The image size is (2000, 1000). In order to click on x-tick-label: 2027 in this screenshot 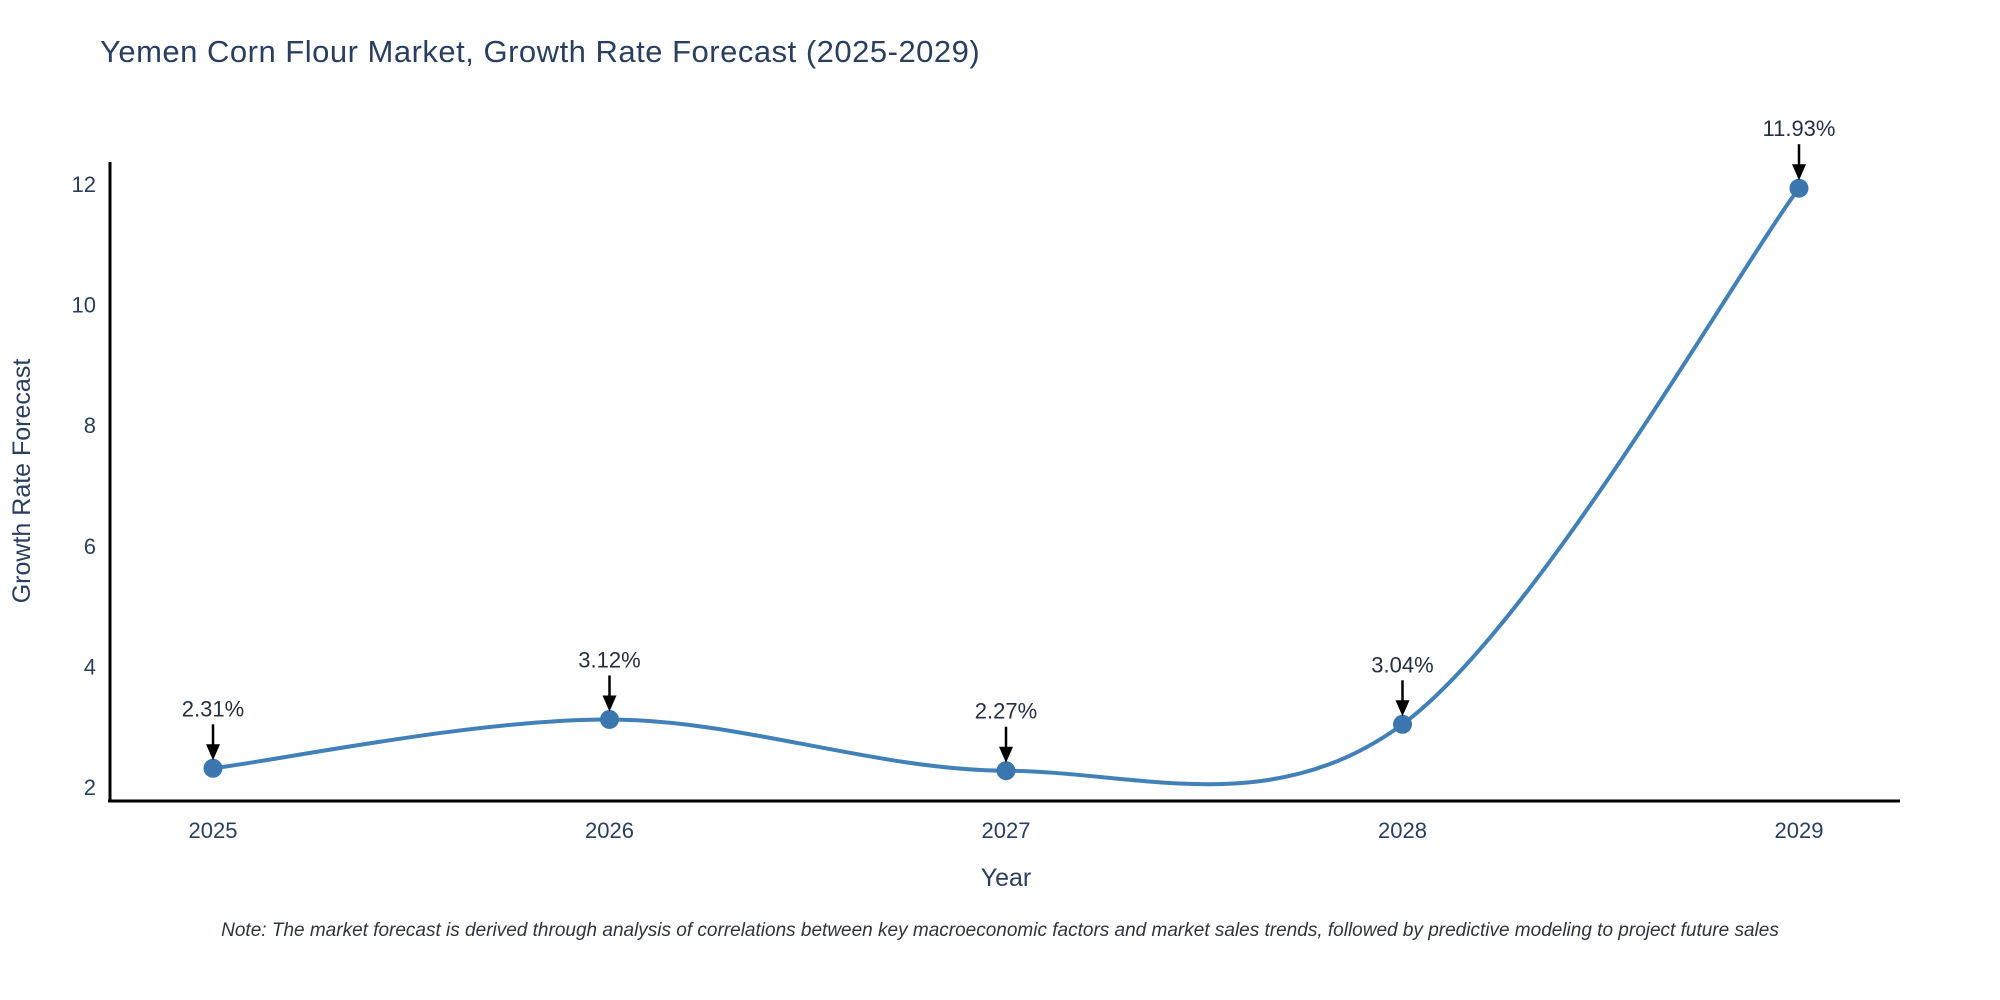, I will do `click(1006, 830)`.